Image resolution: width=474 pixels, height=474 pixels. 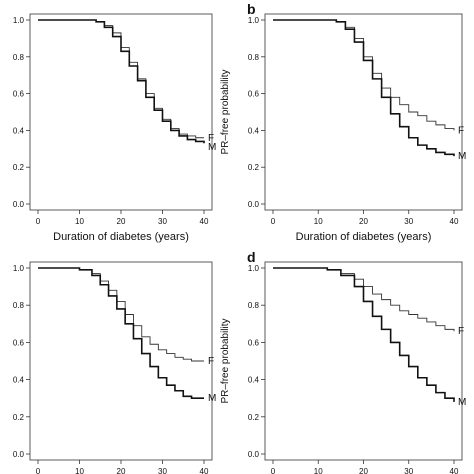 I want to click on panel-label: d, so click(x=251, y=257).